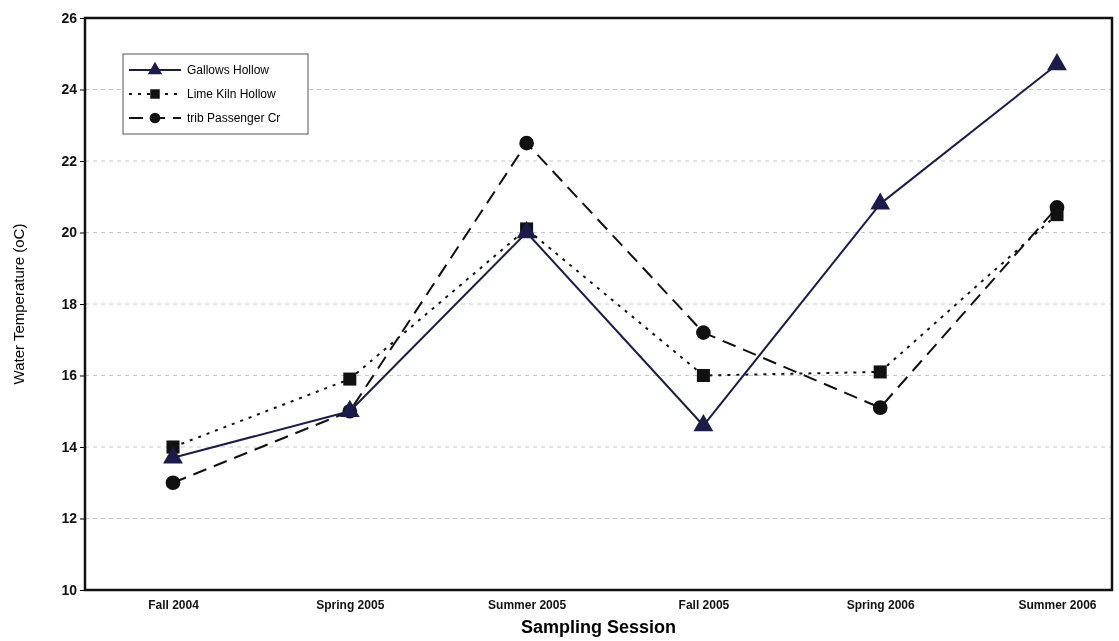 The image size is (1119, 641). Describe the element at coordinates (1057, 604) in the screenshot. I see `x-tick-label: Summer 2006` at that location.